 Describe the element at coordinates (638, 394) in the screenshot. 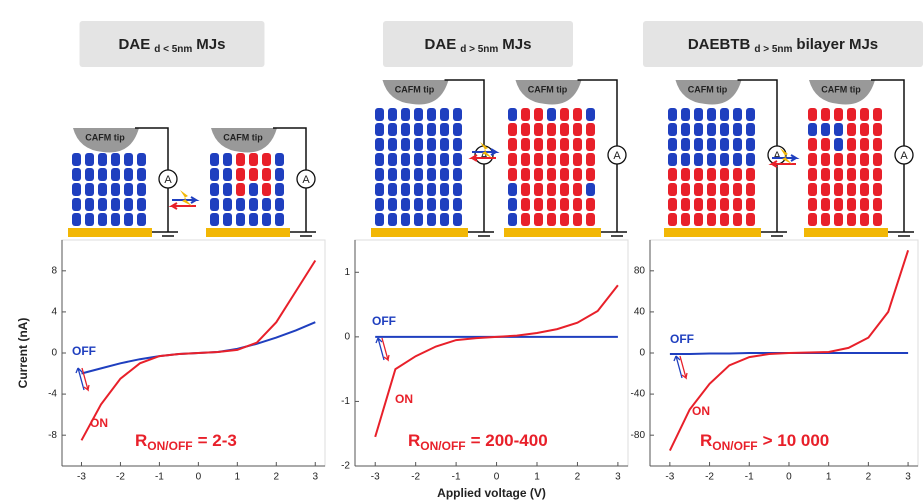

I see `y-tick-label: -40` at that location.